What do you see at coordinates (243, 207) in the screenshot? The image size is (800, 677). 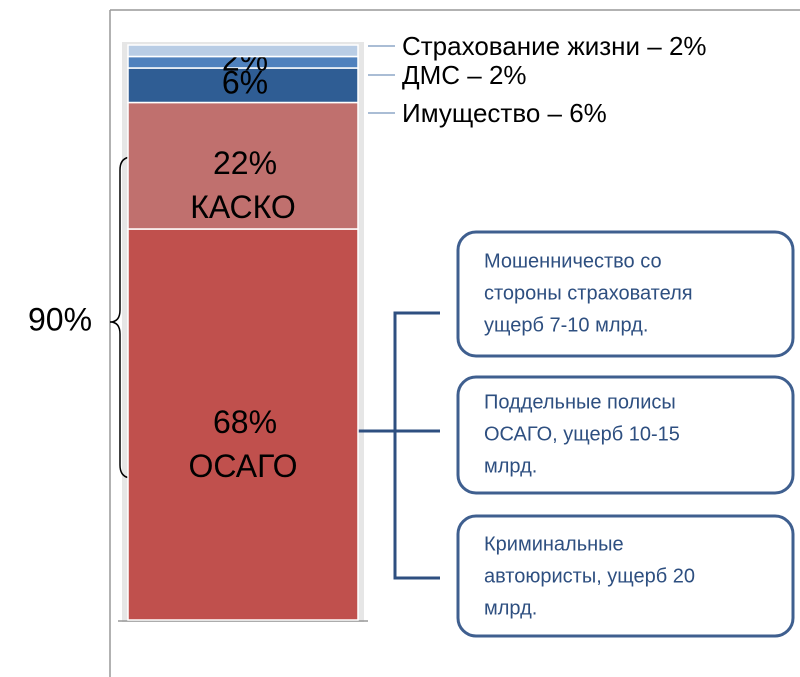 I see `segment-name: КАСКО` at bounding box center [243, 207].